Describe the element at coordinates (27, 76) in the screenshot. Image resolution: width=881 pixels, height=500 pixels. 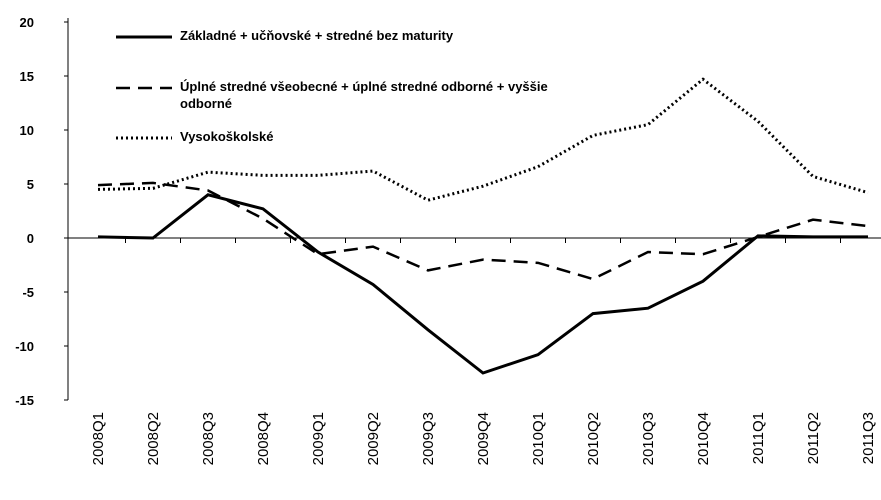
I see `y-tick-label: 15` at that location.